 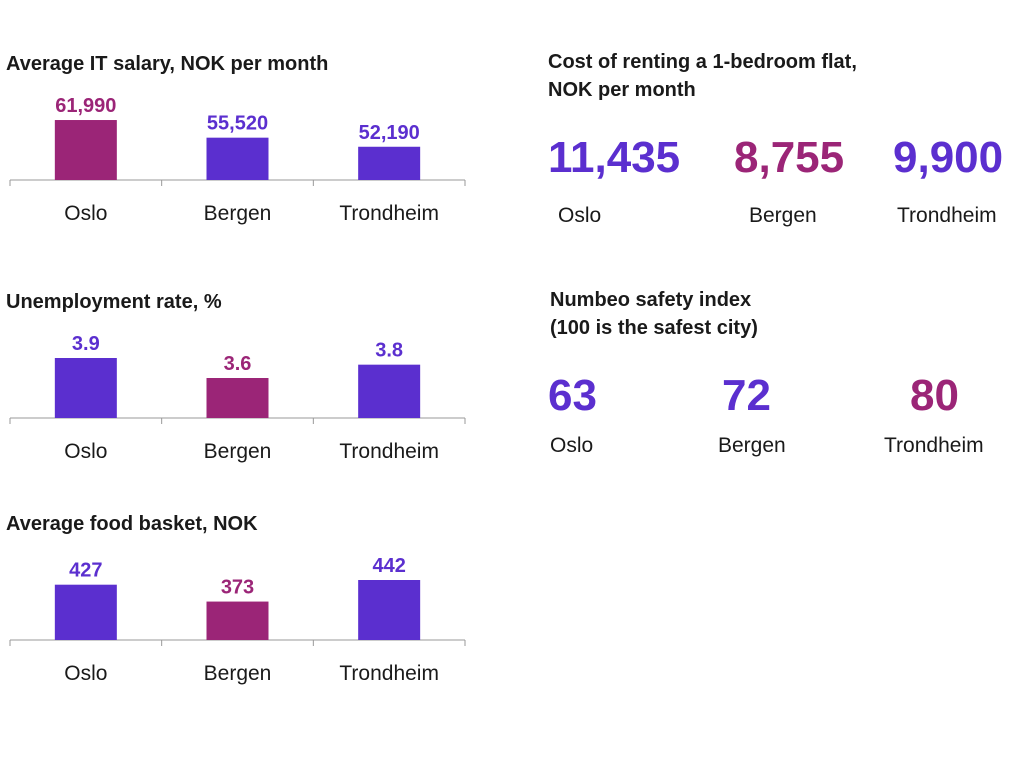 I want to click on safety-city: Bergen, so click(x=752, y=445).